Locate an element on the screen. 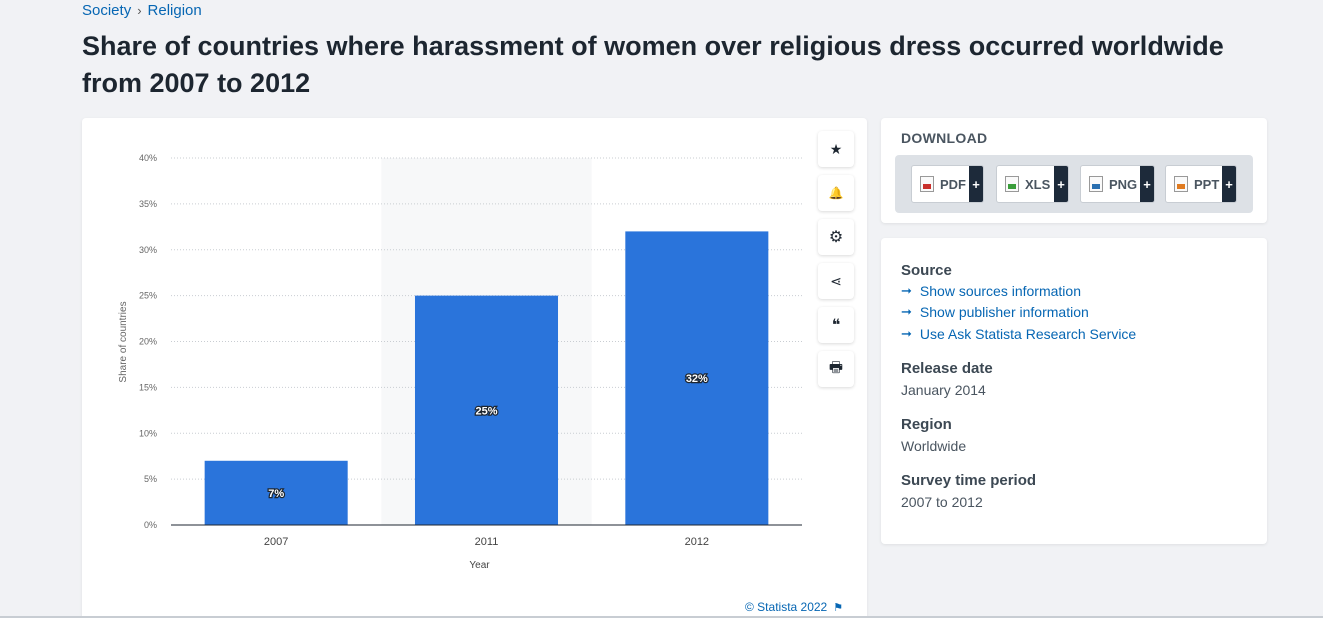  ppt-icon is located at coordinates (1181, 184).